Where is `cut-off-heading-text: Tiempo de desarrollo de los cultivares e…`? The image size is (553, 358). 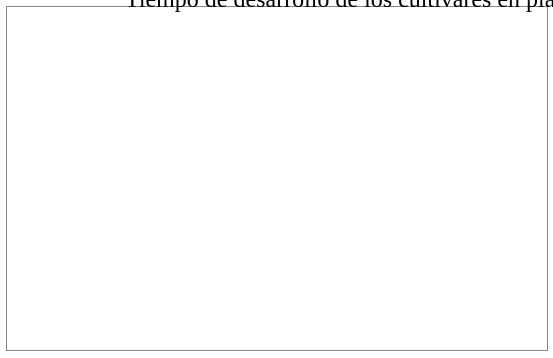
cut-off-heading-text: Tiempo de desarrollo de los cultivares e… is located at coordinates (339, 6).